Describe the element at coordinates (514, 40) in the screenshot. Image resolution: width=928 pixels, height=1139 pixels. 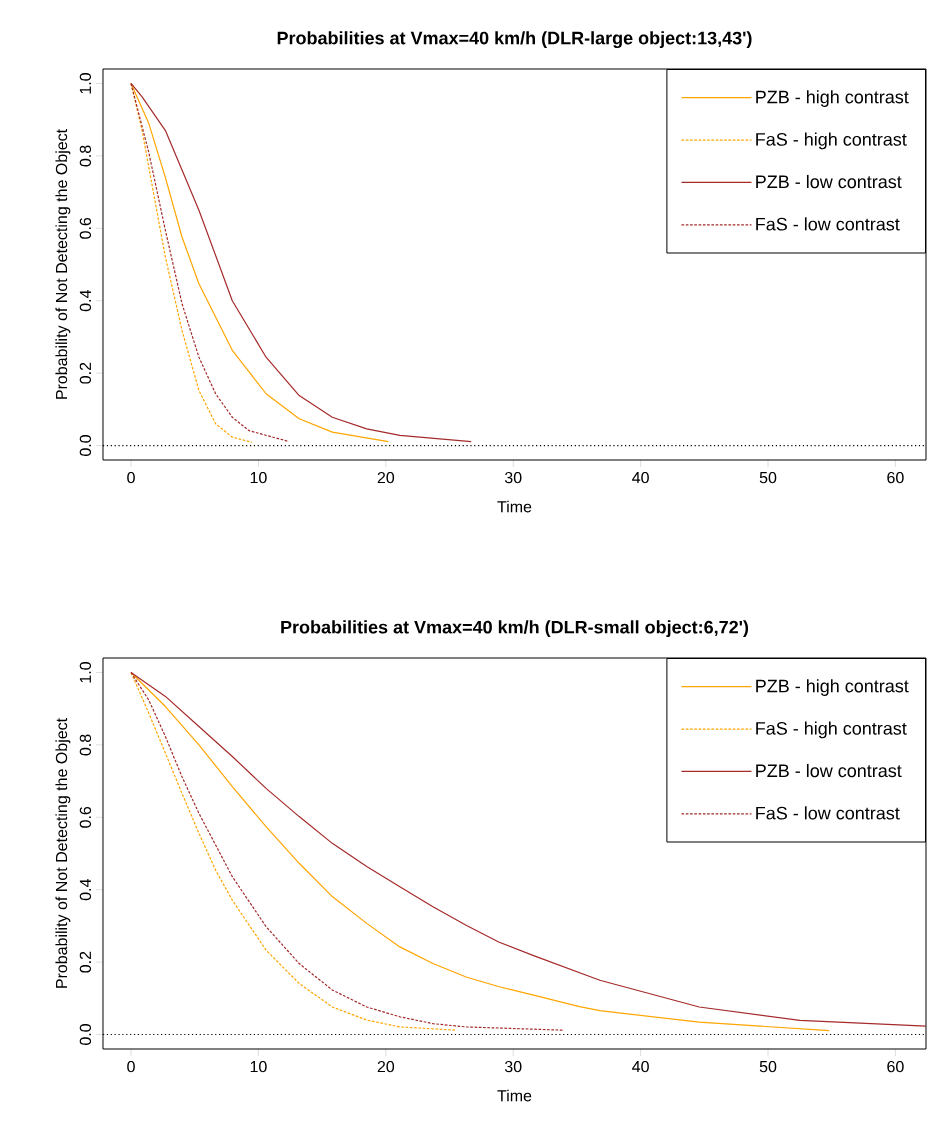
I see `chart-title: Probabilities at Vmax=40 km/h (DLR-large object:13,43')` at that location.